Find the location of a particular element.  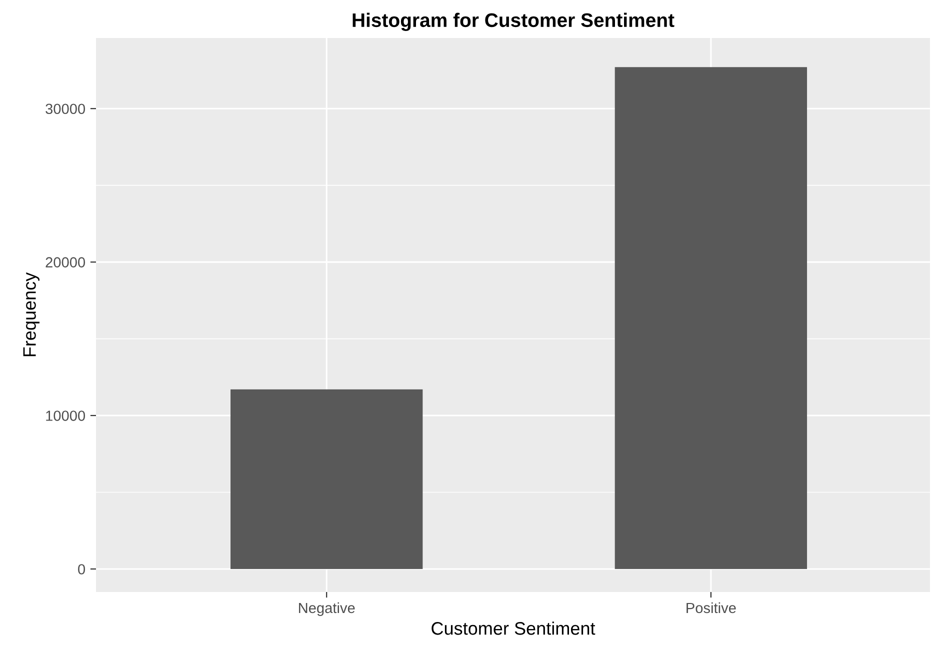

x-tick-label: Positive is located at coordinates (711, 608).